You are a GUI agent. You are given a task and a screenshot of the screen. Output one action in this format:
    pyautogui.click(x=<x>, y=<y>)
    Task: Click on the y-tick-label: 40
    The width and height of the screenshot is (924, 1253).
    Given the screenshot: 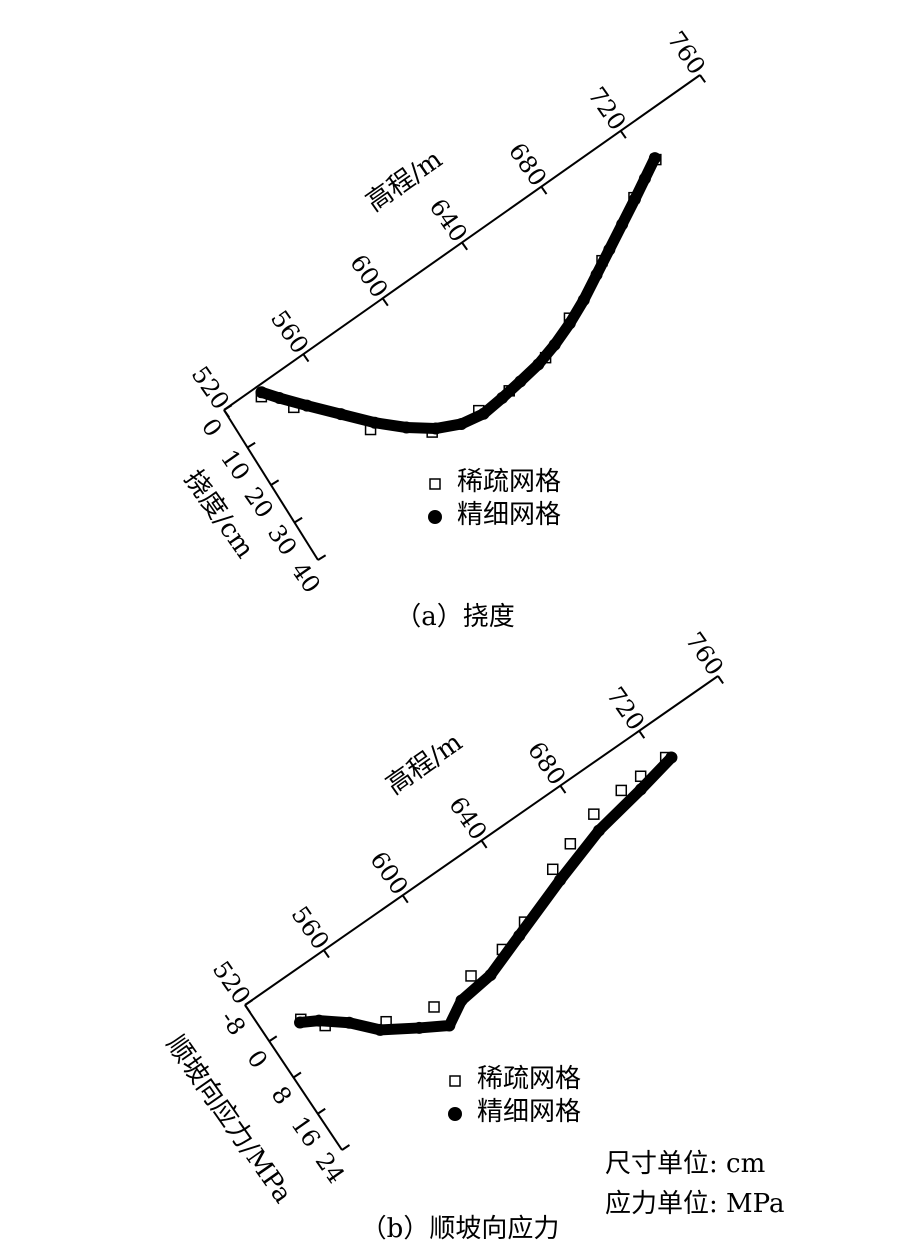 What is the action you would take?
    pyautogui.click(x=305, y=577)
    